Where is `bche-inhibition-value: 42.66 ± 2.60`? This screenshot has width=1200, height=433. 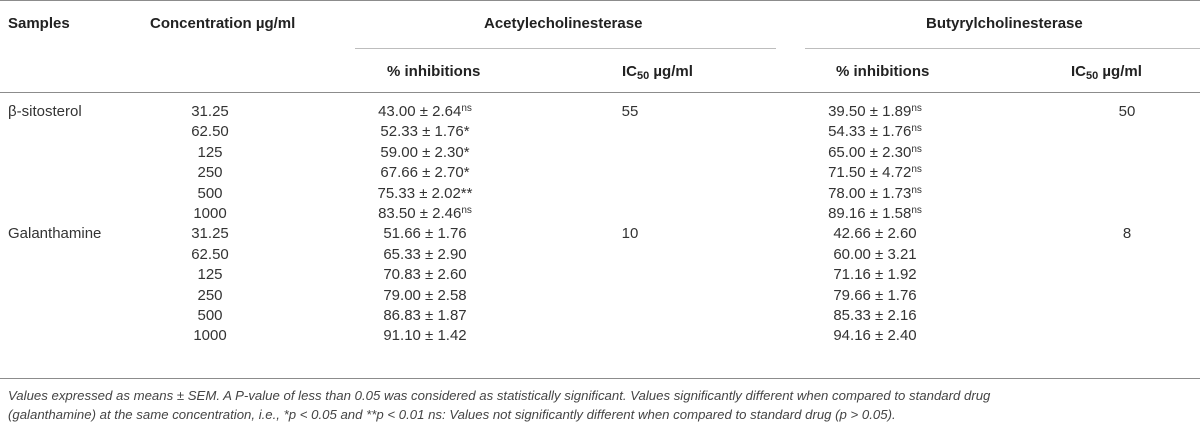
bche-inhibition-value: 42.66 ± 2.60 is located at coordinates (875, 234).